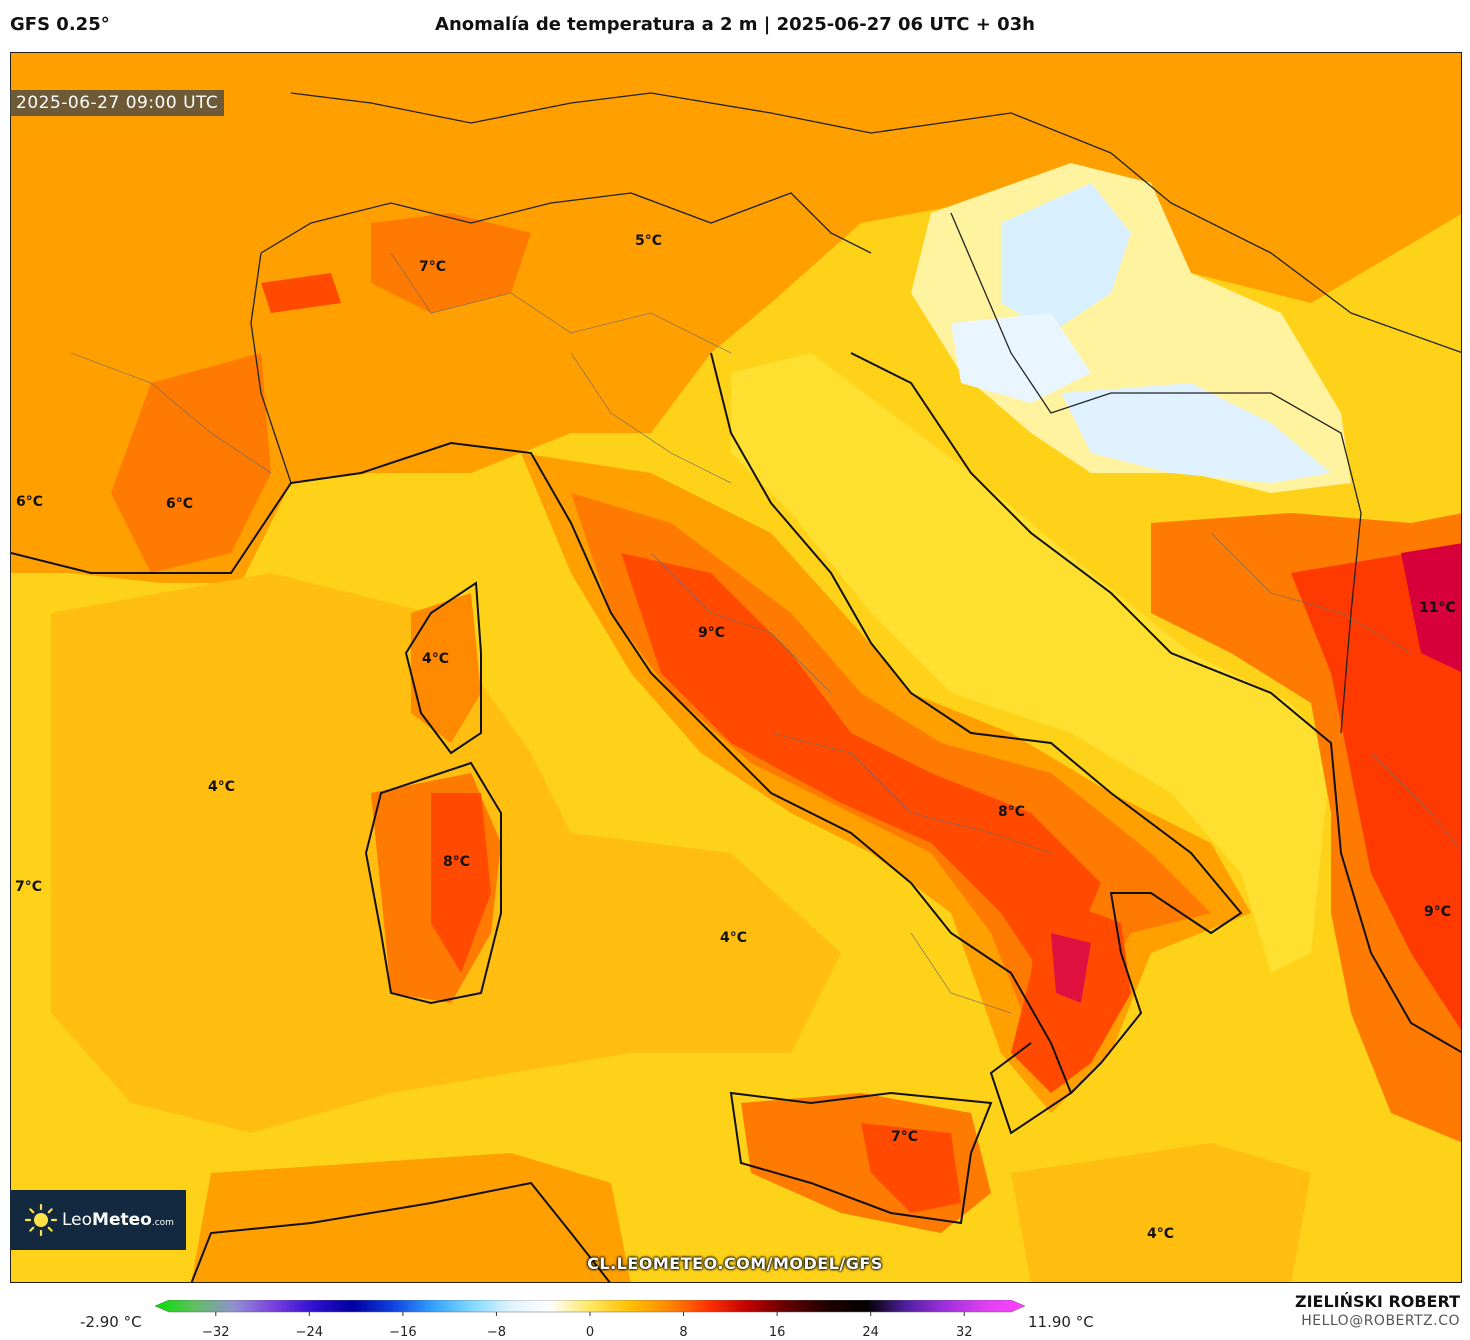  Describe the element at coordinates (29, 502) in the screenshot. I see `value-label-france-west: 6°C` at that location.